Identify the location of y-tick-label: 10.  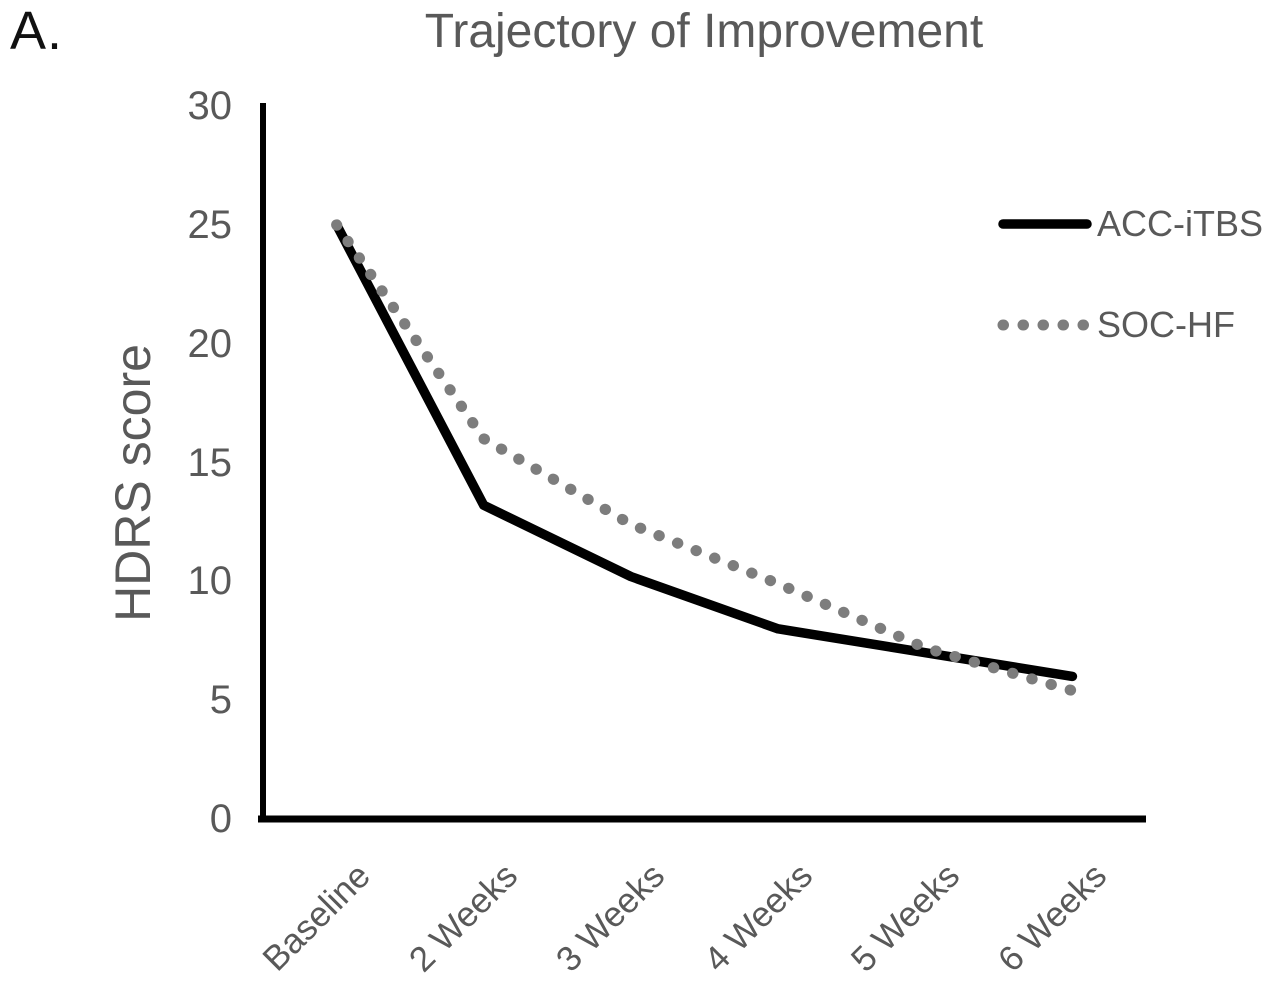
(210, 581).